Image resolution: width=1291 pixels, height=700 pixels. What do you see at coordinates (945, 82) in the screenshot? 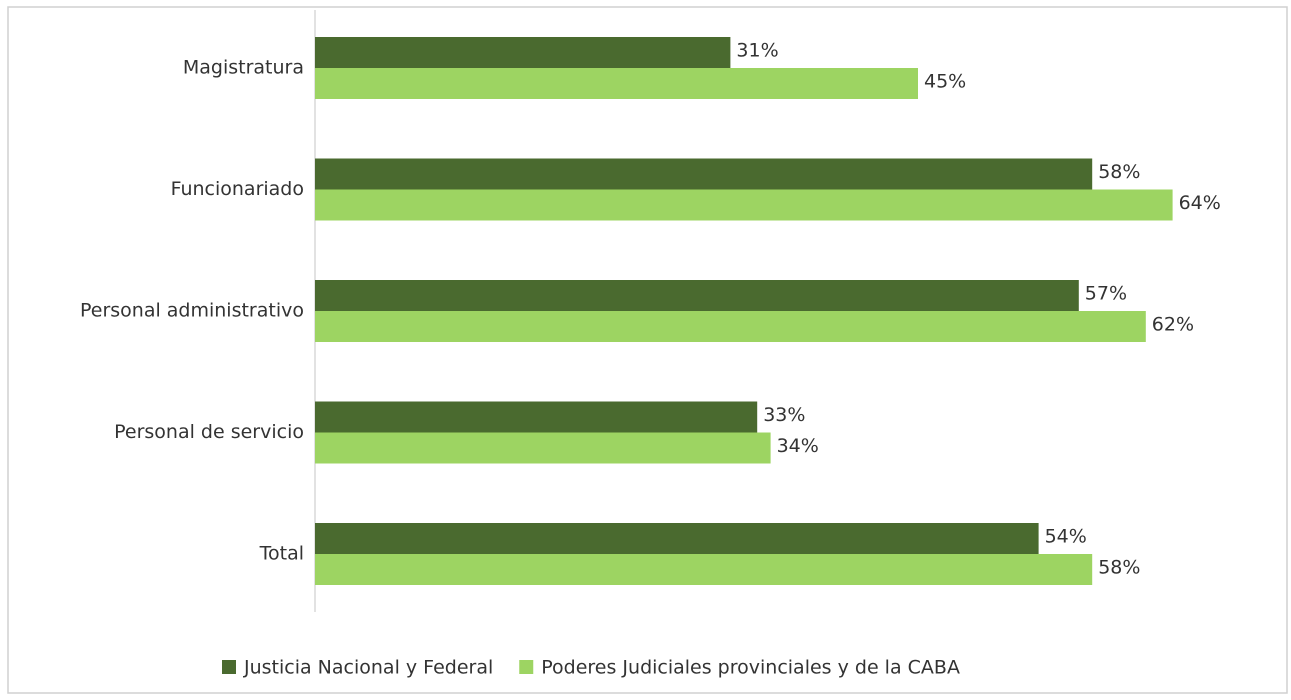
I see `data-label: 45%` at bounding box center [945, 82].